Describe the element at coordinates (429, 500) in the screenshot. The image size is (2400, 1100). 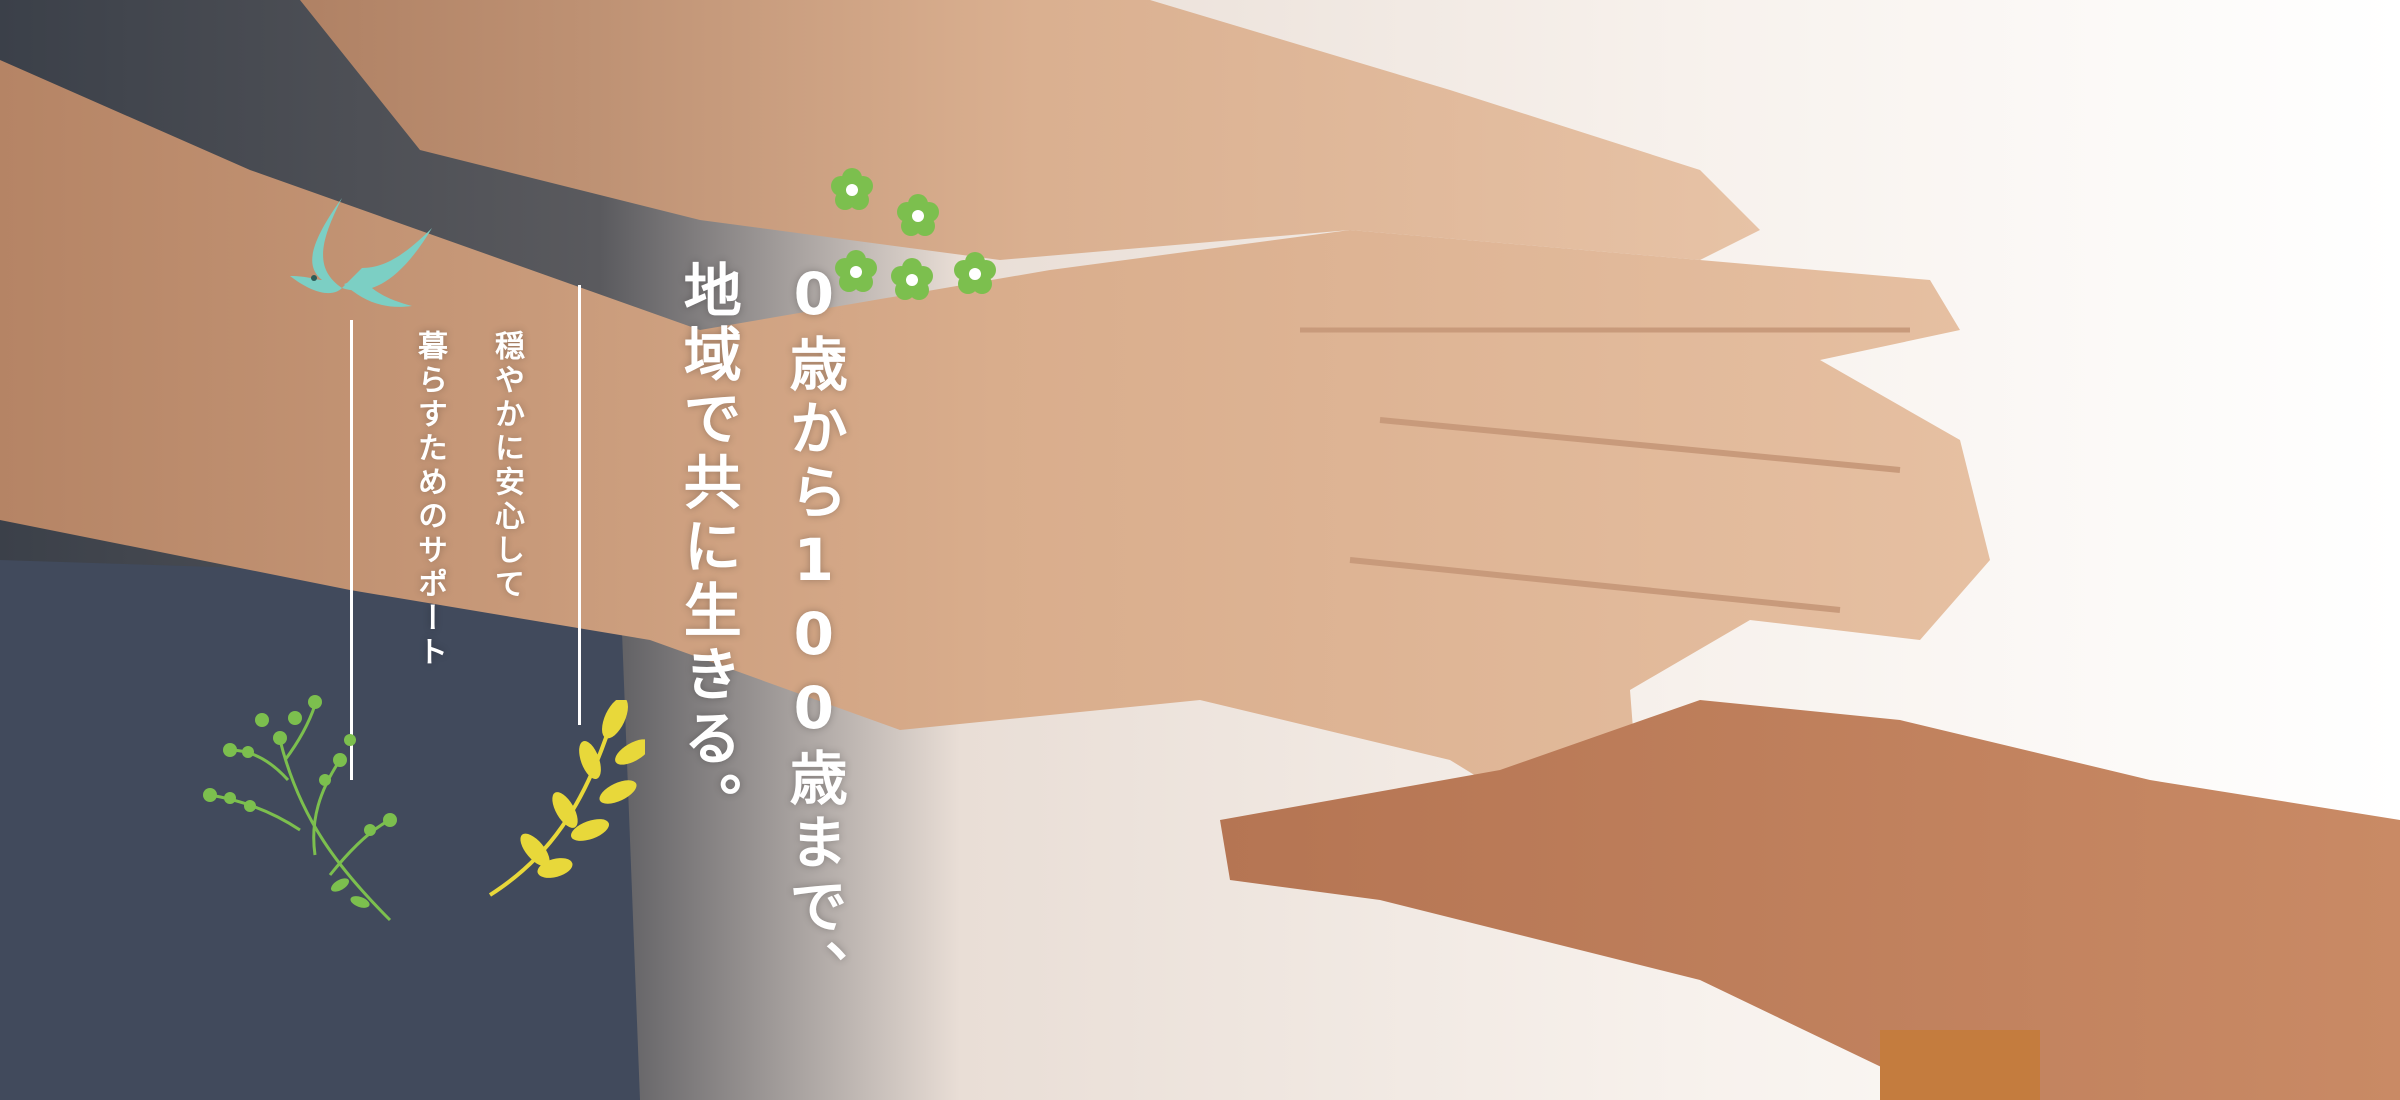
I see `subtext-line-2: 暮らすためのサポート` at that location.